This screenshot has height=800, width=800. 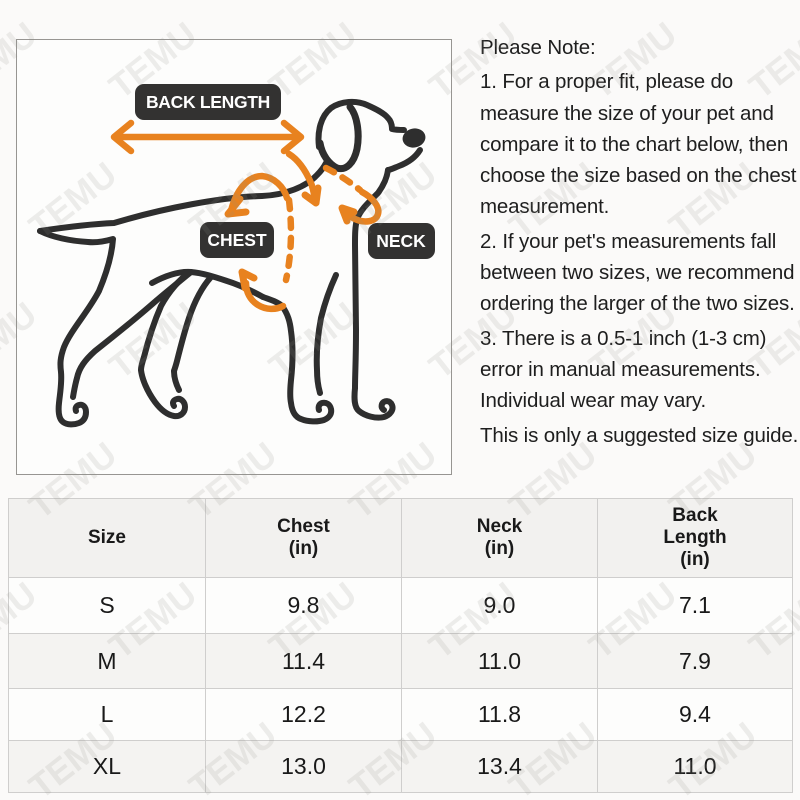 What do you see at coordinates (237, 240) in the screenshot?
I see `svg-text: CHEST` at bounding box center [237, 240].